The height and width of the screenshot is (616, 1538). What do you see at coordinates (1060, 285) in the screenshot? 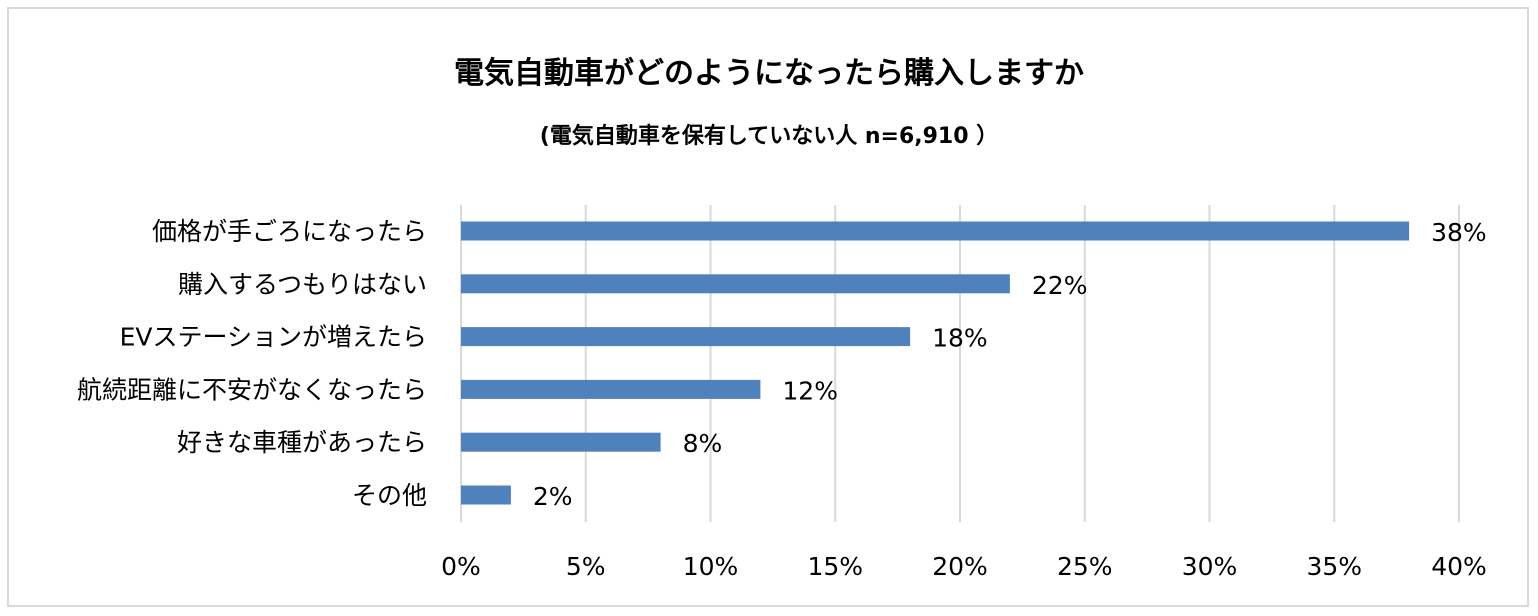
I see `value-label: 22%` at bounding box center [1060, 285].